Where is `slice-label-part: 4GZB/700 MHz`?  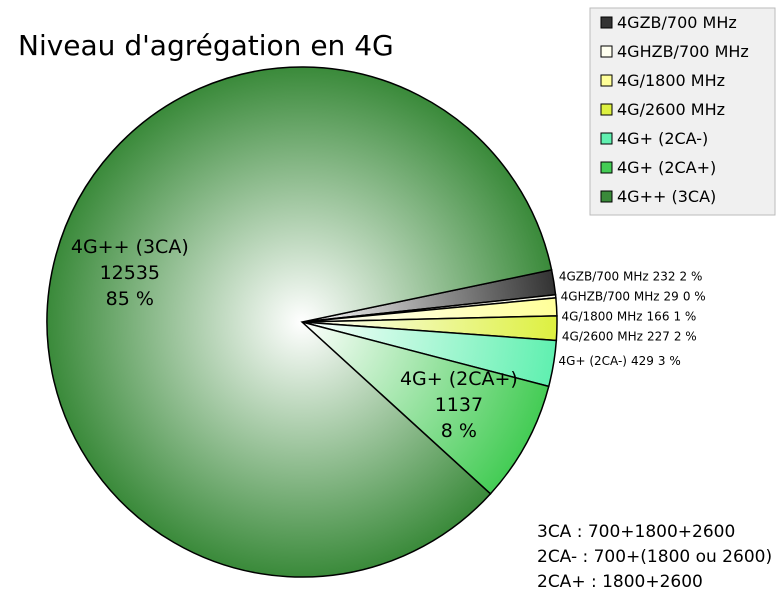 slice-label-part: 4GZB/700 MHz is located at coordinates (604, 277).